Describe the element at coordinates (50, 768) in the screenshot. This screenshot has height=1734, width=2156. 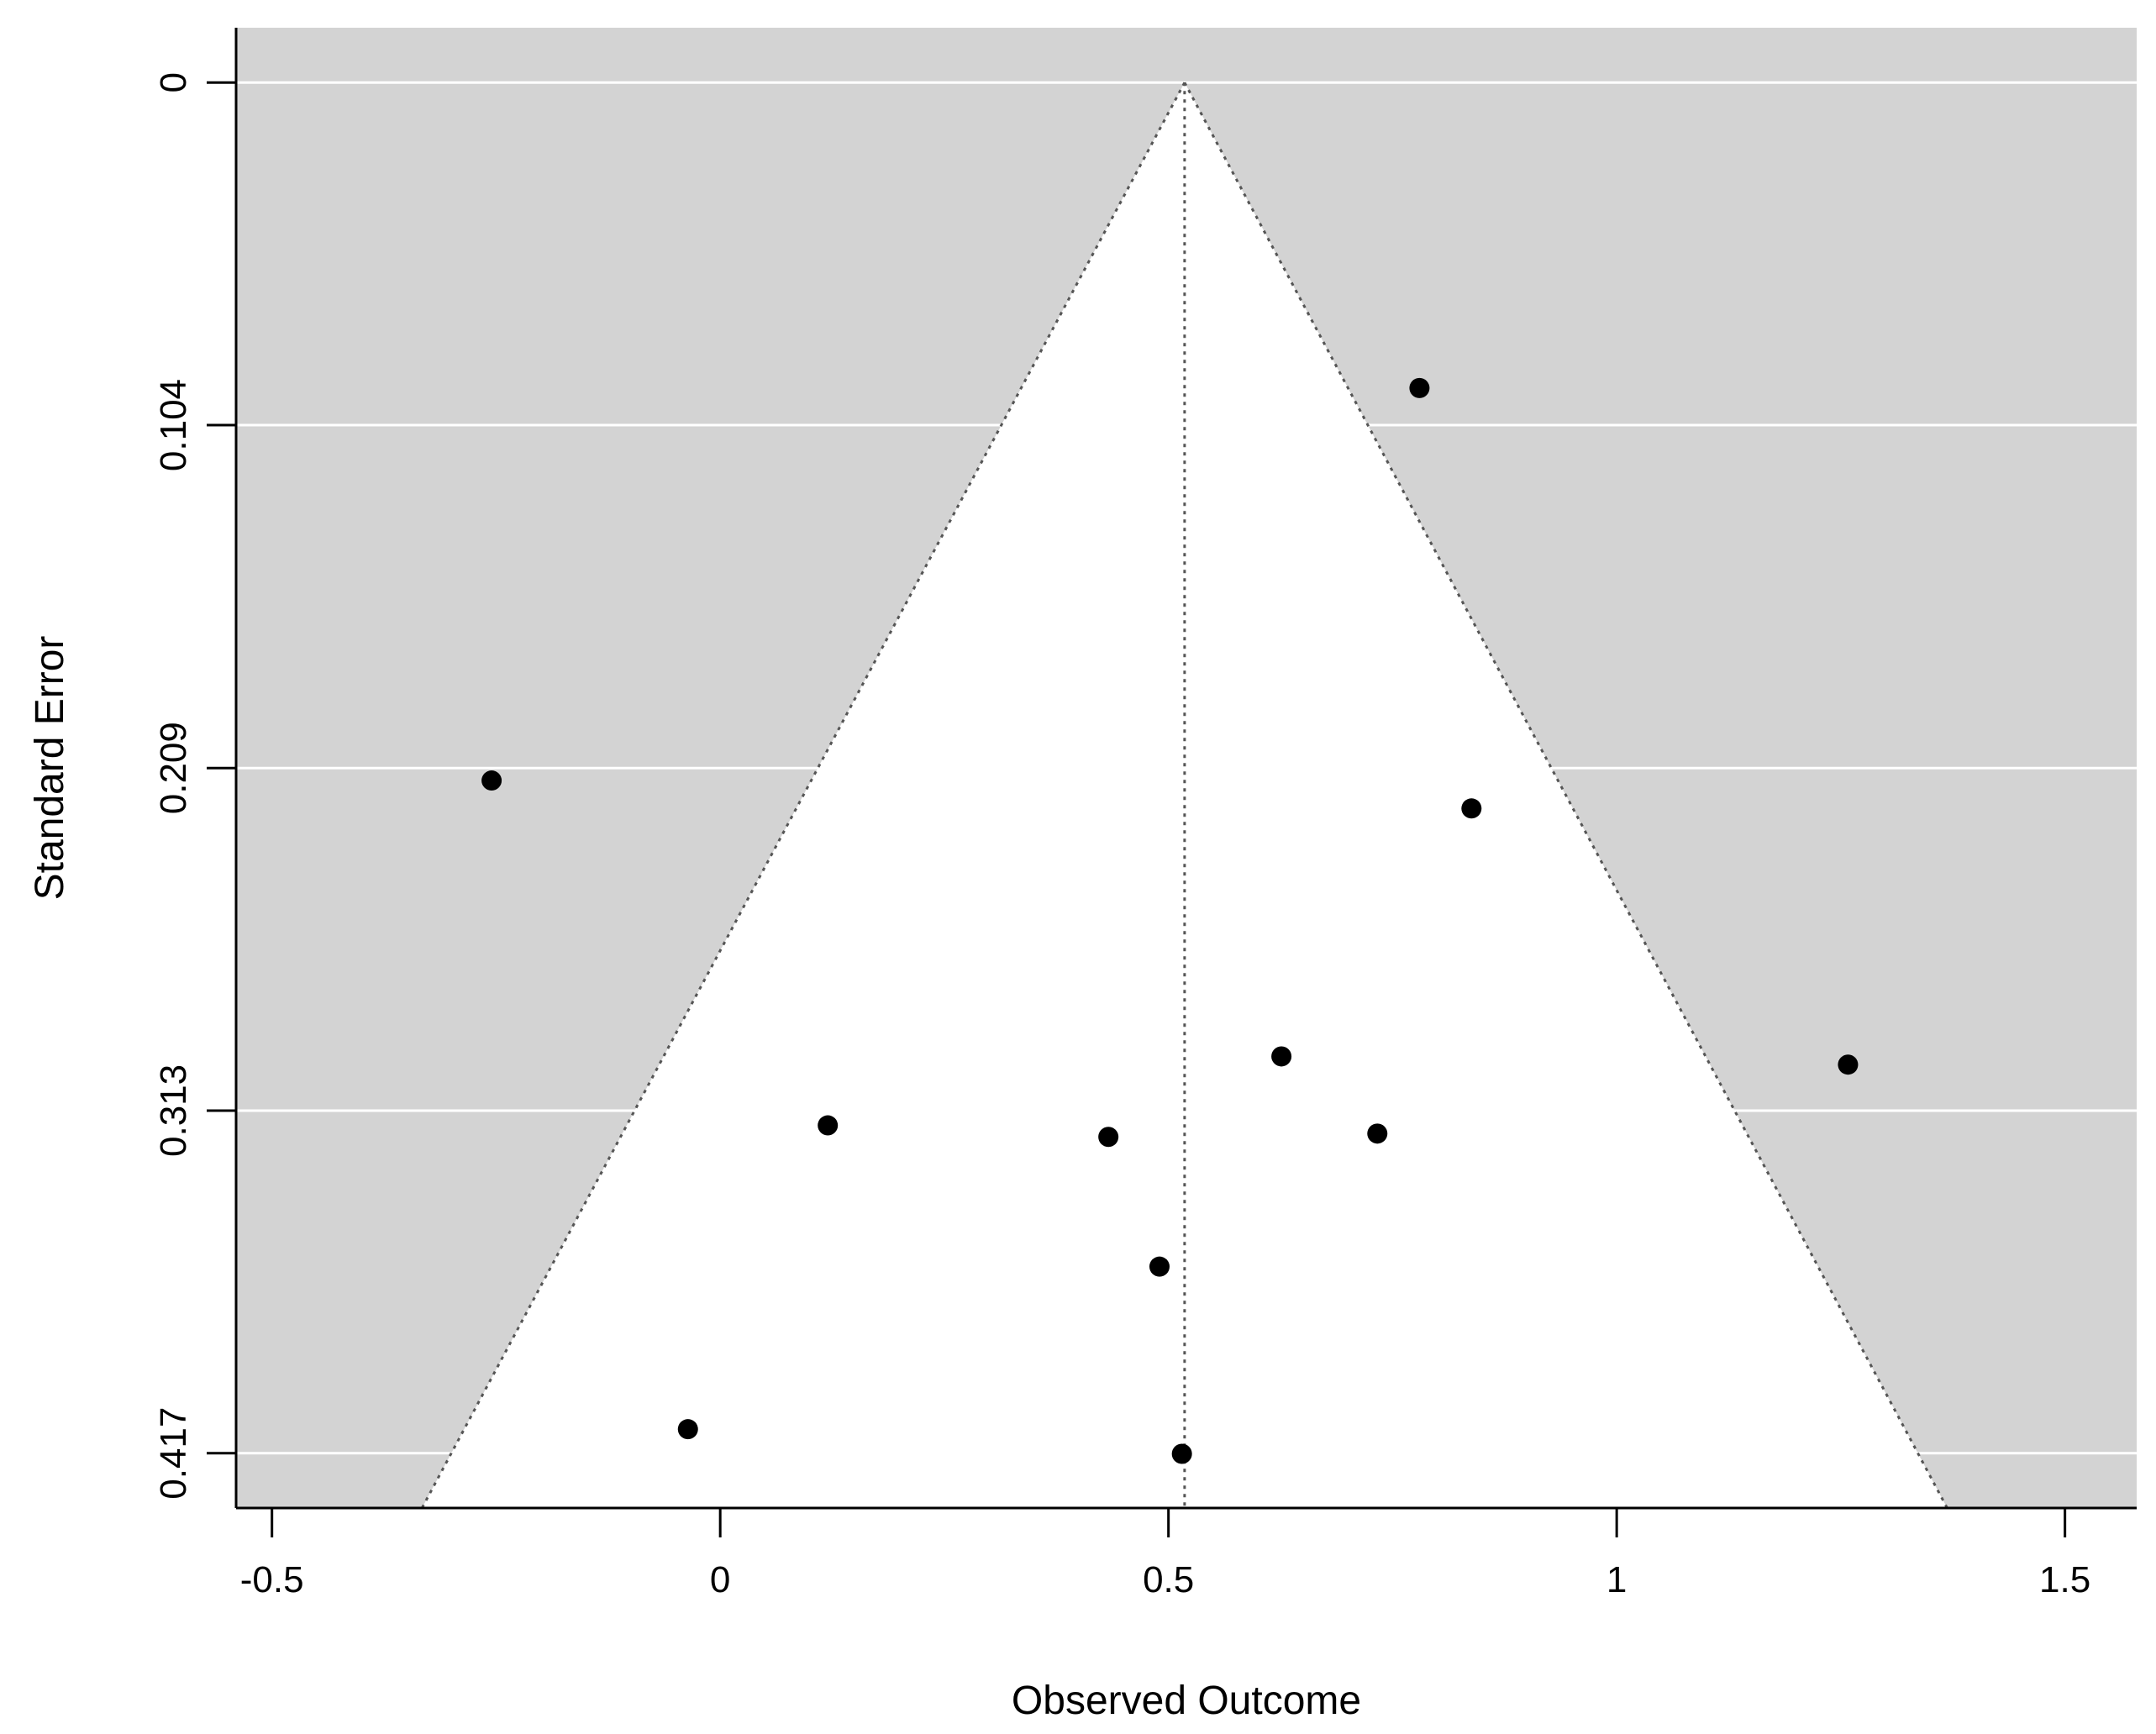
I see `y-axis-title: Standard Error` at that location.